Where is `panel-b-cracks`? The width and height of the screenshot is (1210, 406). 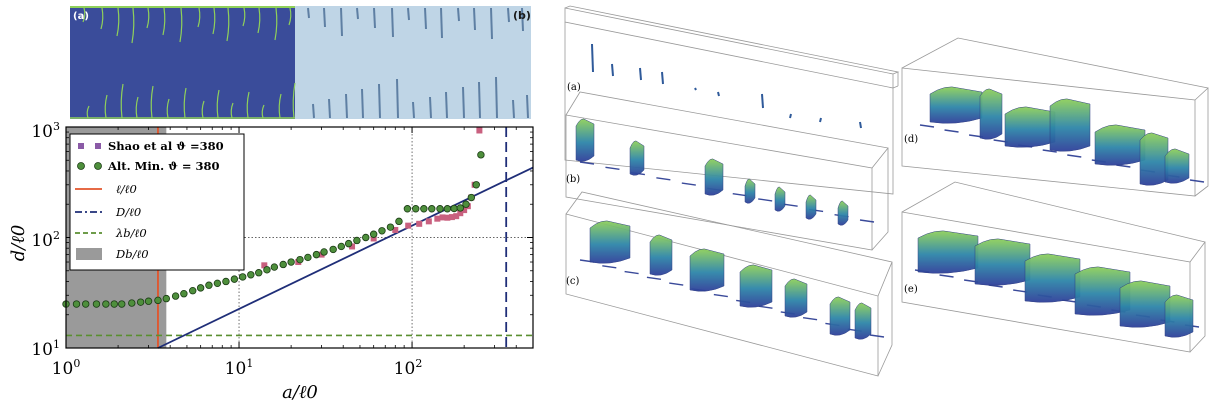
panel-b-cracks is located at coordinates (418, 63).